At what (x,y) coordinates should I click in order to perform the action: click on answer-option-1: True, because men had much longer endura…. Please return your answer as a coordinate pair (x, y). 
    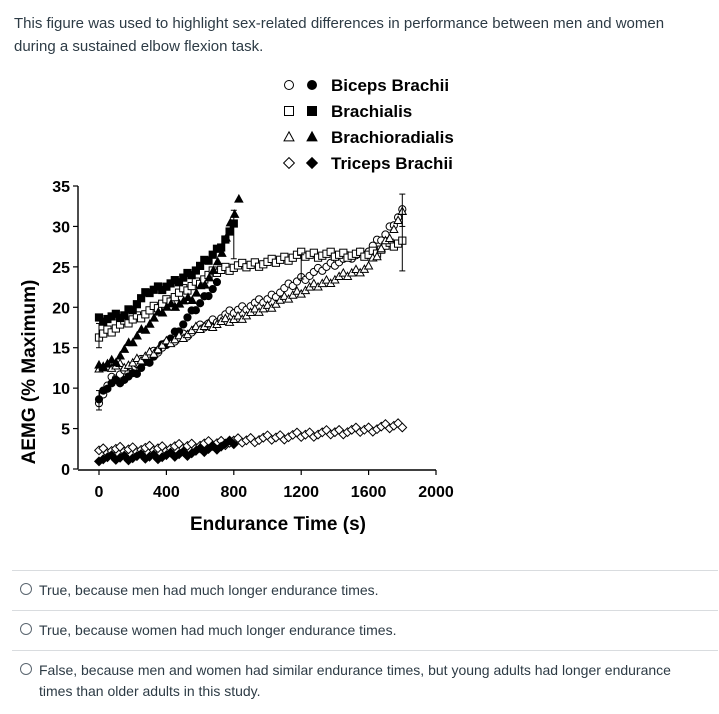
    Looking at the image, I should click on (365, 590).